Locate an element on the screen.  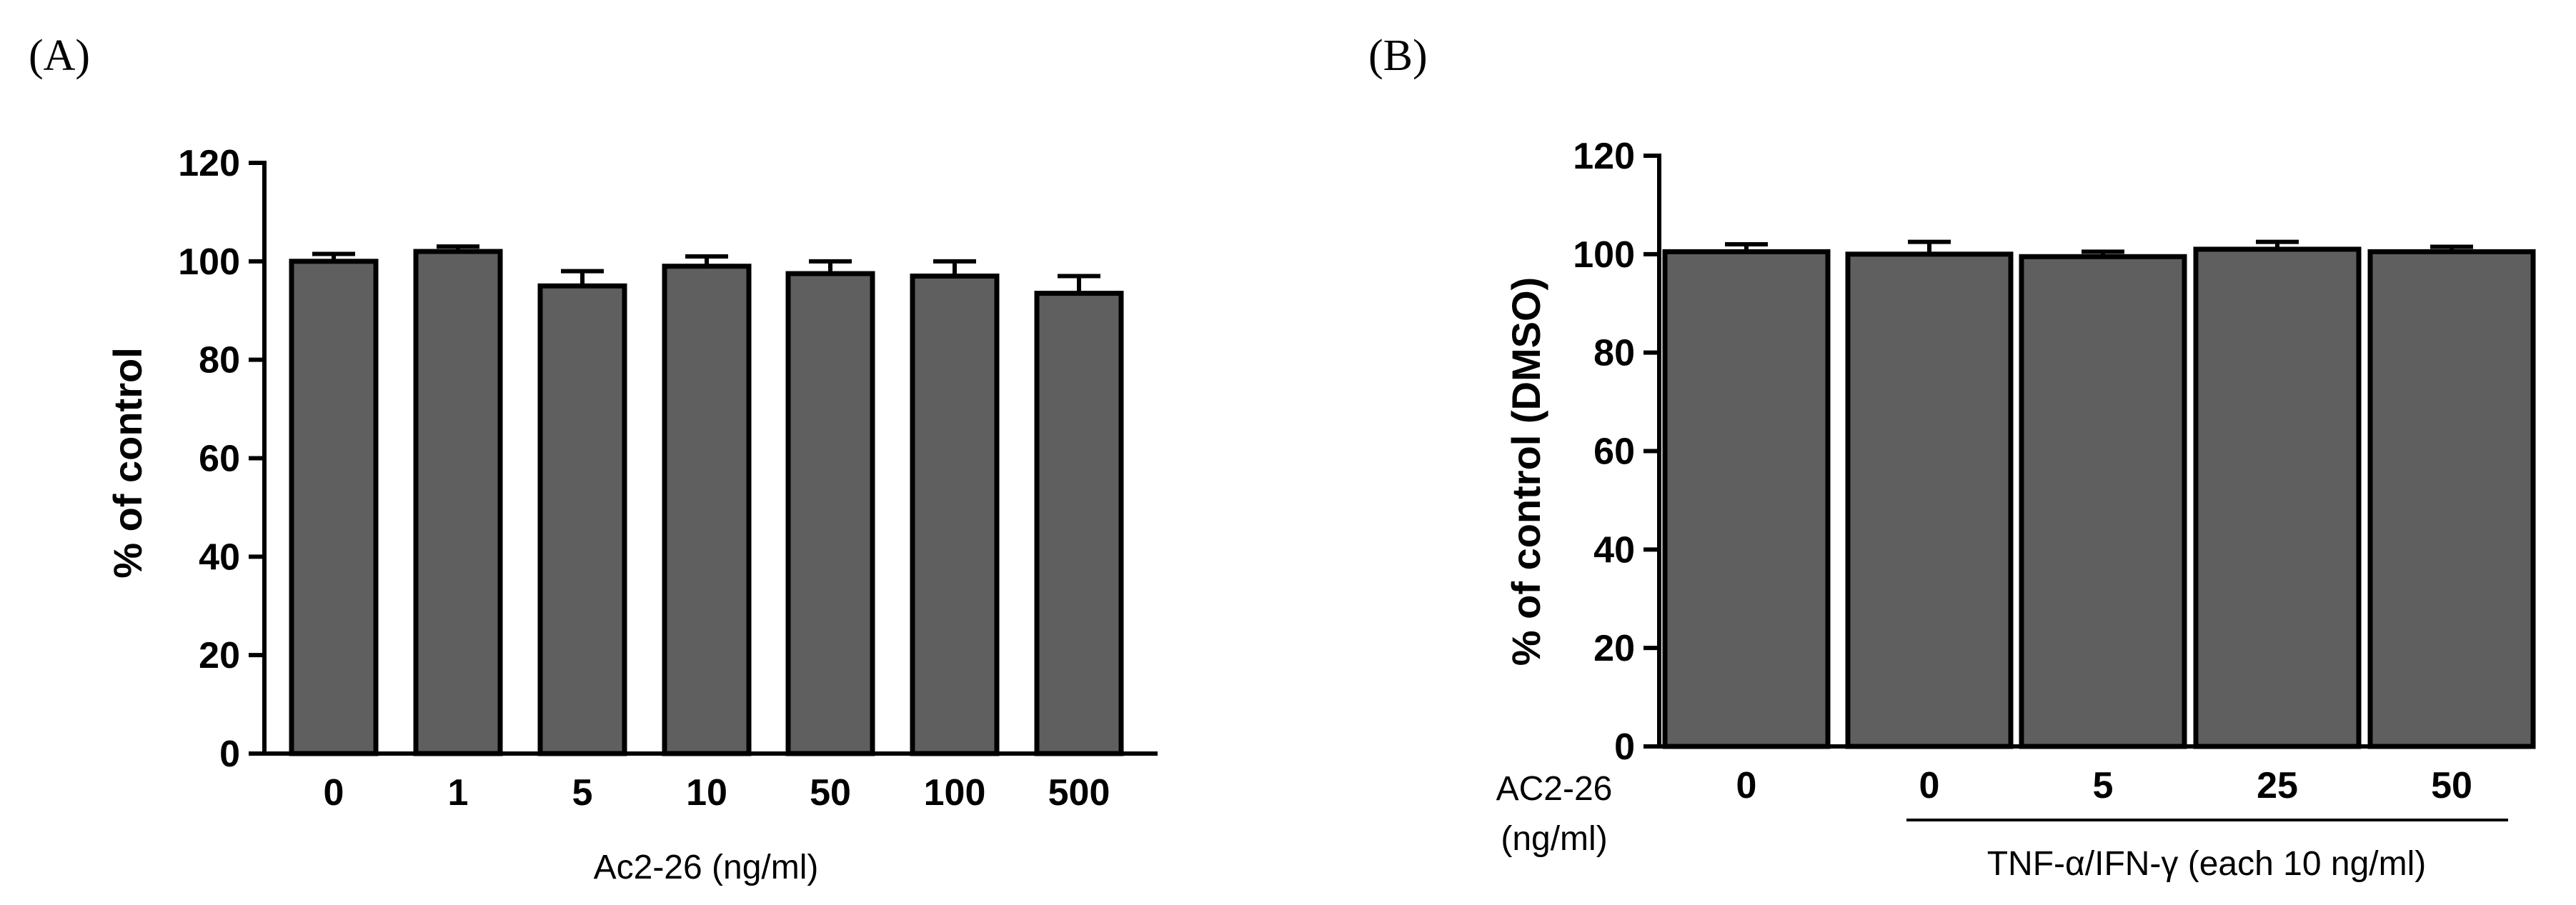
panel-b-y-tick-label: 0 is located at coordinates (1624, 747).